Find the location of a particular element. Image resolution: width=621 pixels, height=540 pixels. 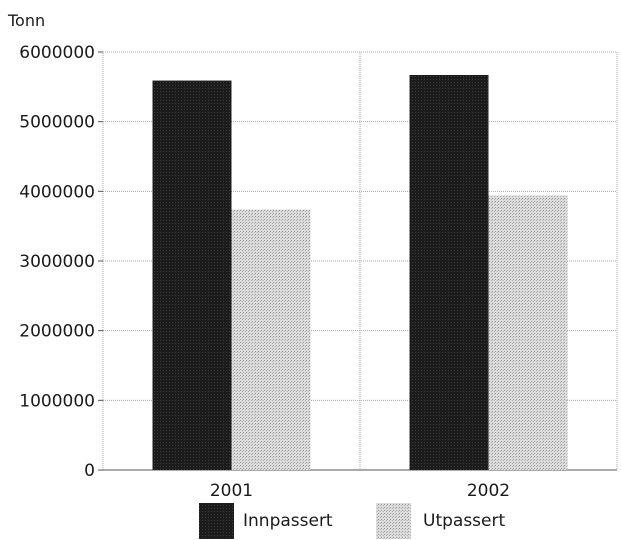

y-axis-unit-label: Tonn is located at coordinates (26, 20).